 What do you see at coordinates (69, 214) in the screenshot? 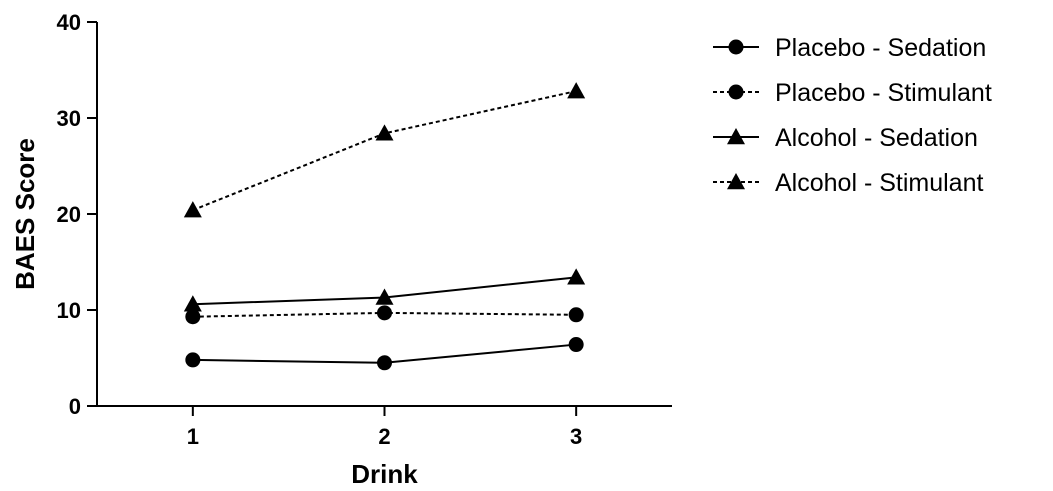
I see `y-tick-label: 20` at bounding box center [69, 214].